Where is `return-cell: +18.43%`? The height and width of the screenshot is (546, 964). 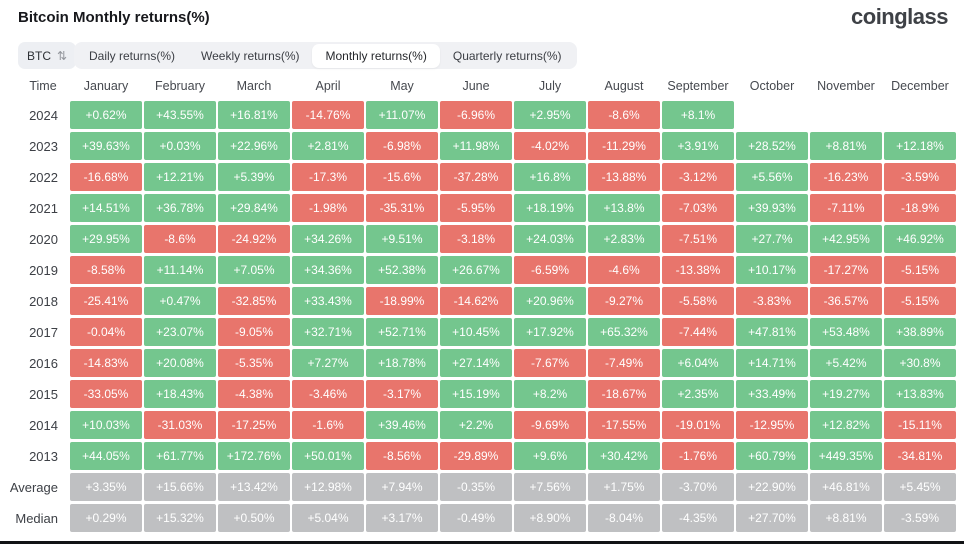
return-cell: +18.43% is located at coordinates (180, 394).